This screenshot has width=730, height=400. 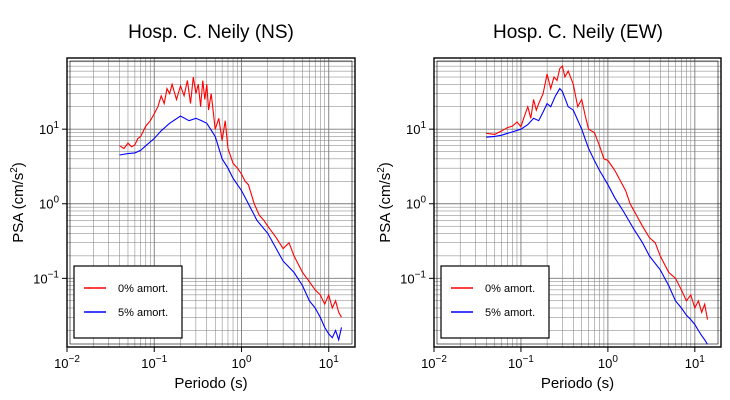 What do you see at coordinates (211, 32) in the screenshot?
I see `chart-title: Hosp. C. Neily (NS)` at bounding box center [211, 32].